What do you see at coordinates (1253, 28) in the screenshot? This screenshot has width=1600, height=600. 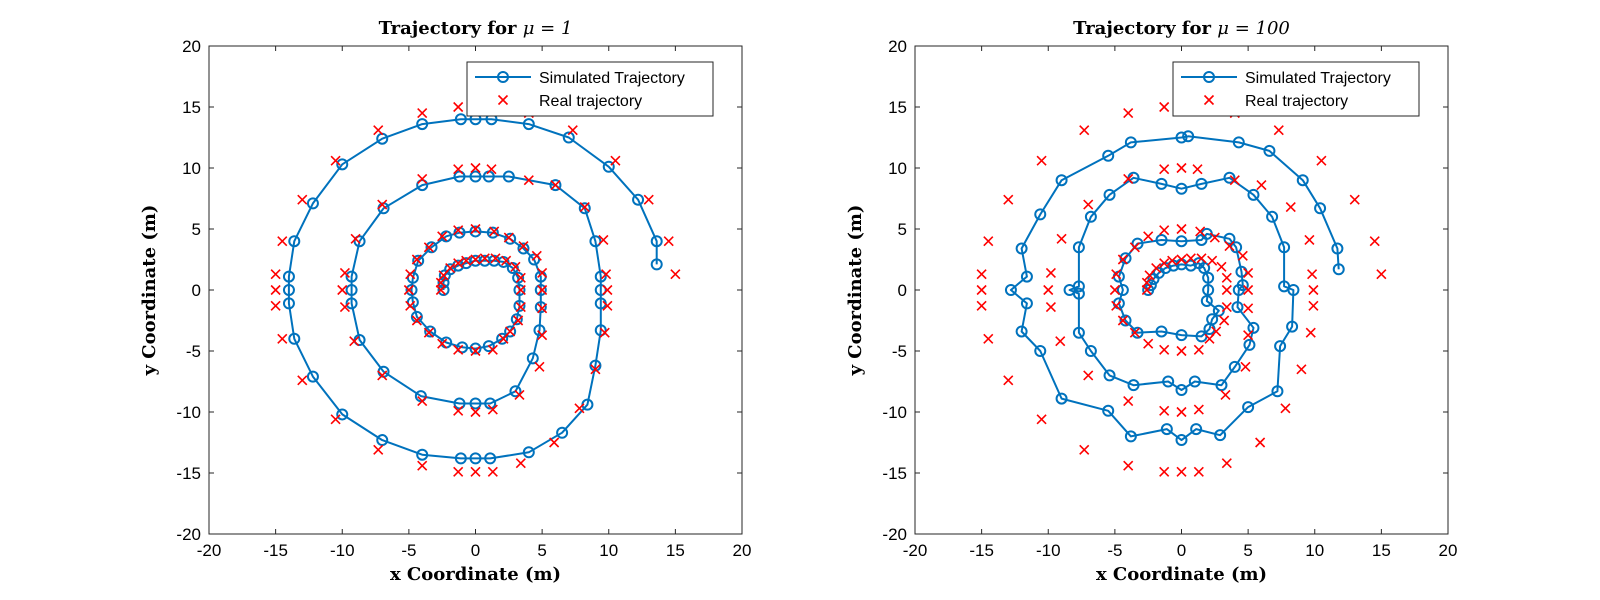 I see `chart-title-math: μ = 100` at bounding box center [1253, 28].